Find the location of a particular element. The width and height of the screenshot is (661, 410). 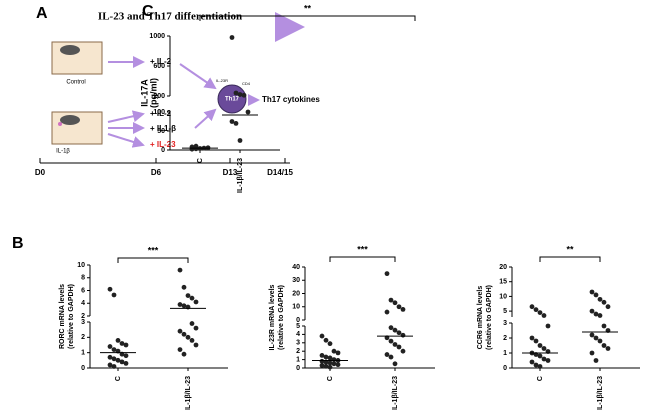

label: + IL1-β is located at coordinates (163, 128).